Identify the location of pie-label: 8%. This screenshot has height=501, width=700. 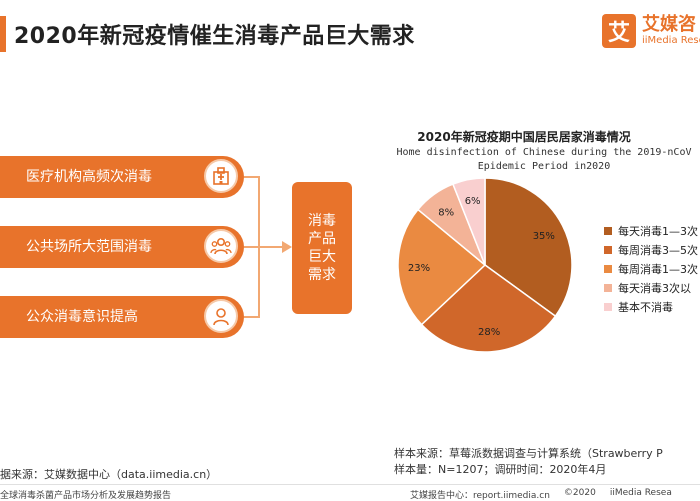
(446, 213).